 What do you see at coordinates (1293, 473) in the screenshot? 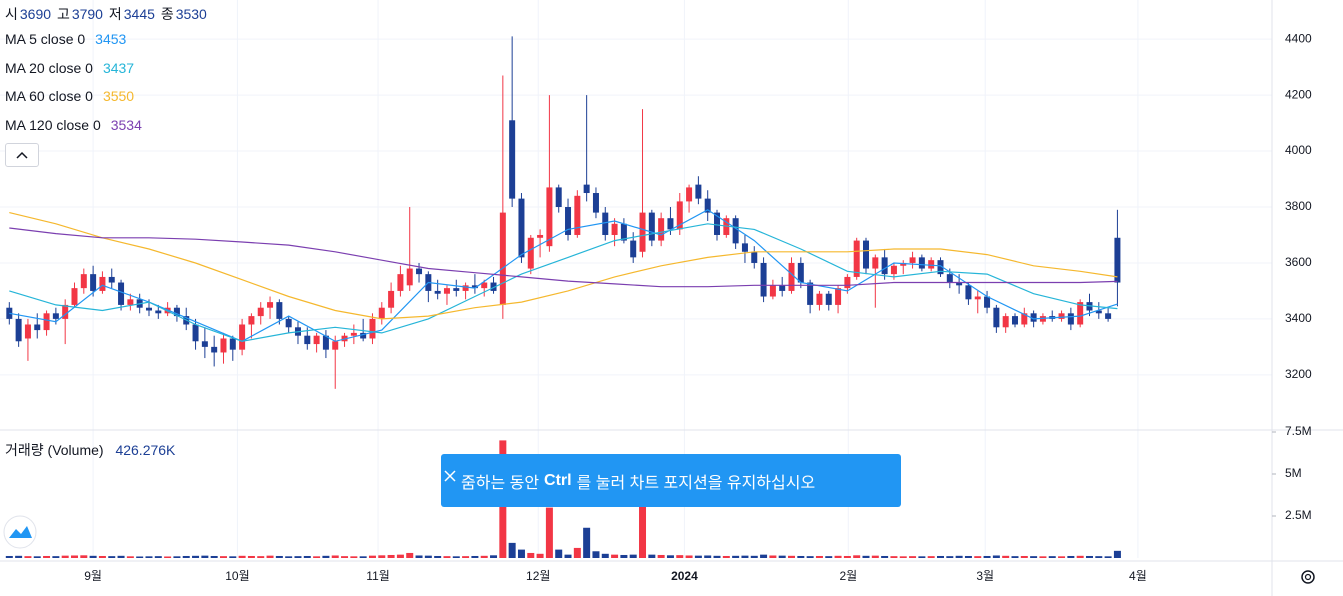
I see `vol-tick-label: 5M` at bounding box center [1293, 473].